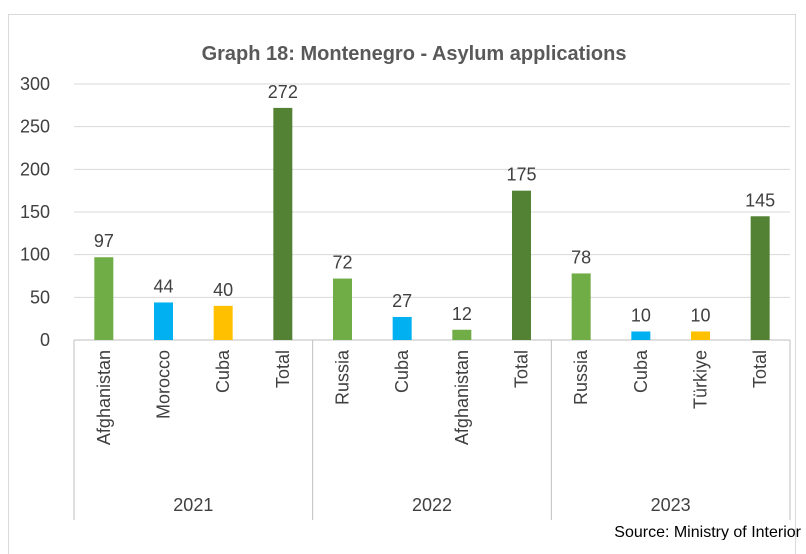 The height and width of the screenshot is (554, 806). Describe the element at coordinates (45, 340) in the screenshot. I see `y-tick-label: 0` at that location.